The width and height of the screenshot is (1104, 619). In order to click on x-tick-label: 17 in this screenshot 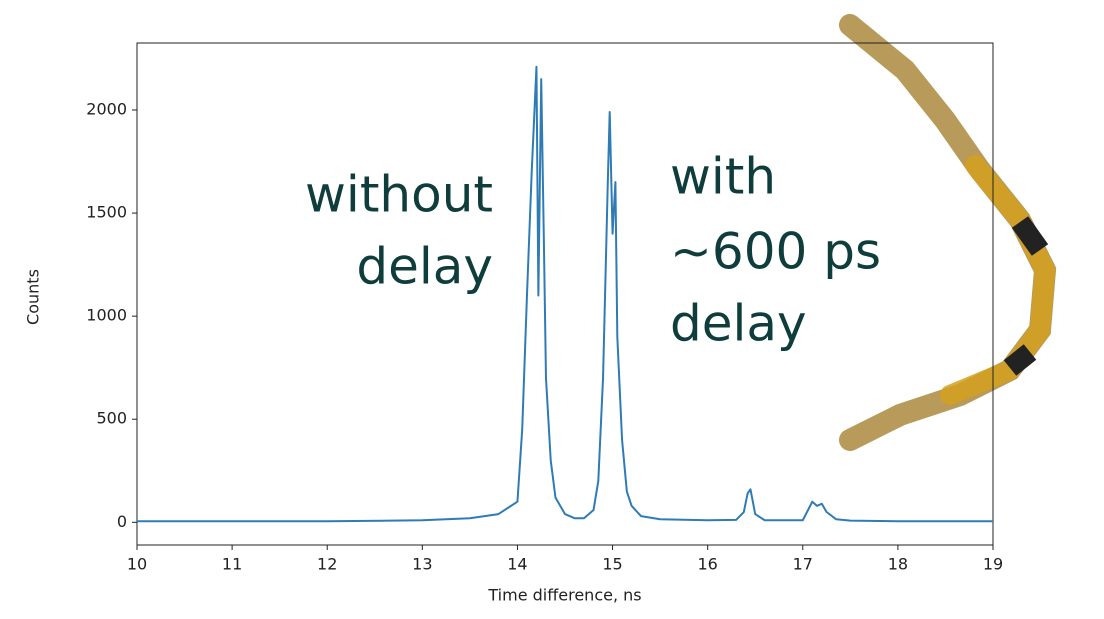, I will do `click(803, 564)`.